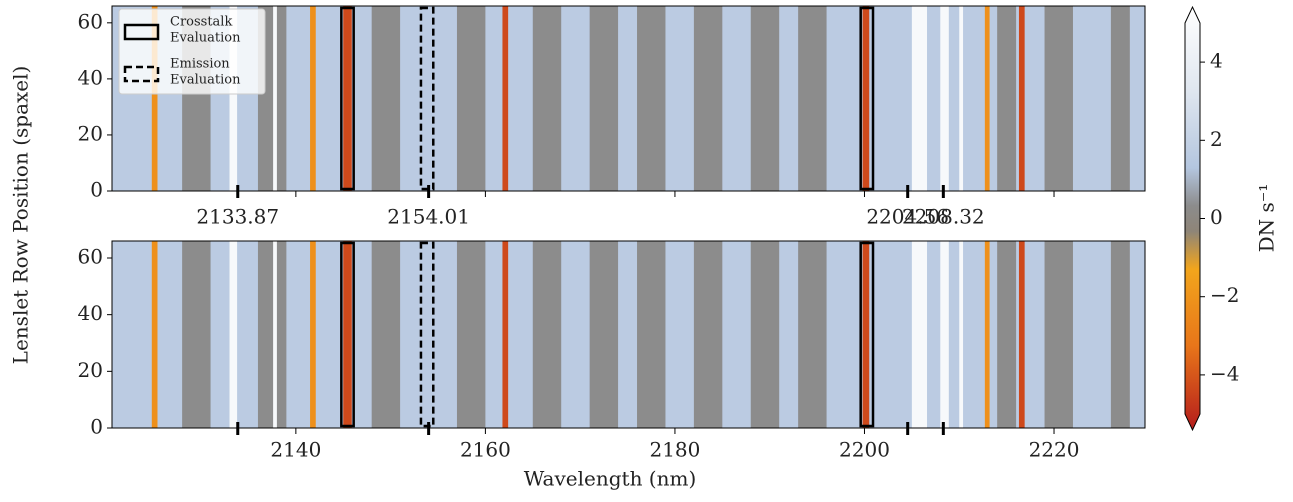 This screenshot has height=502, width=1293. What do you see at coordinates (610, 479) in the screenshot?
I see `x-axis-label: Wavelength (nm)` at bounding box center [610, 479].